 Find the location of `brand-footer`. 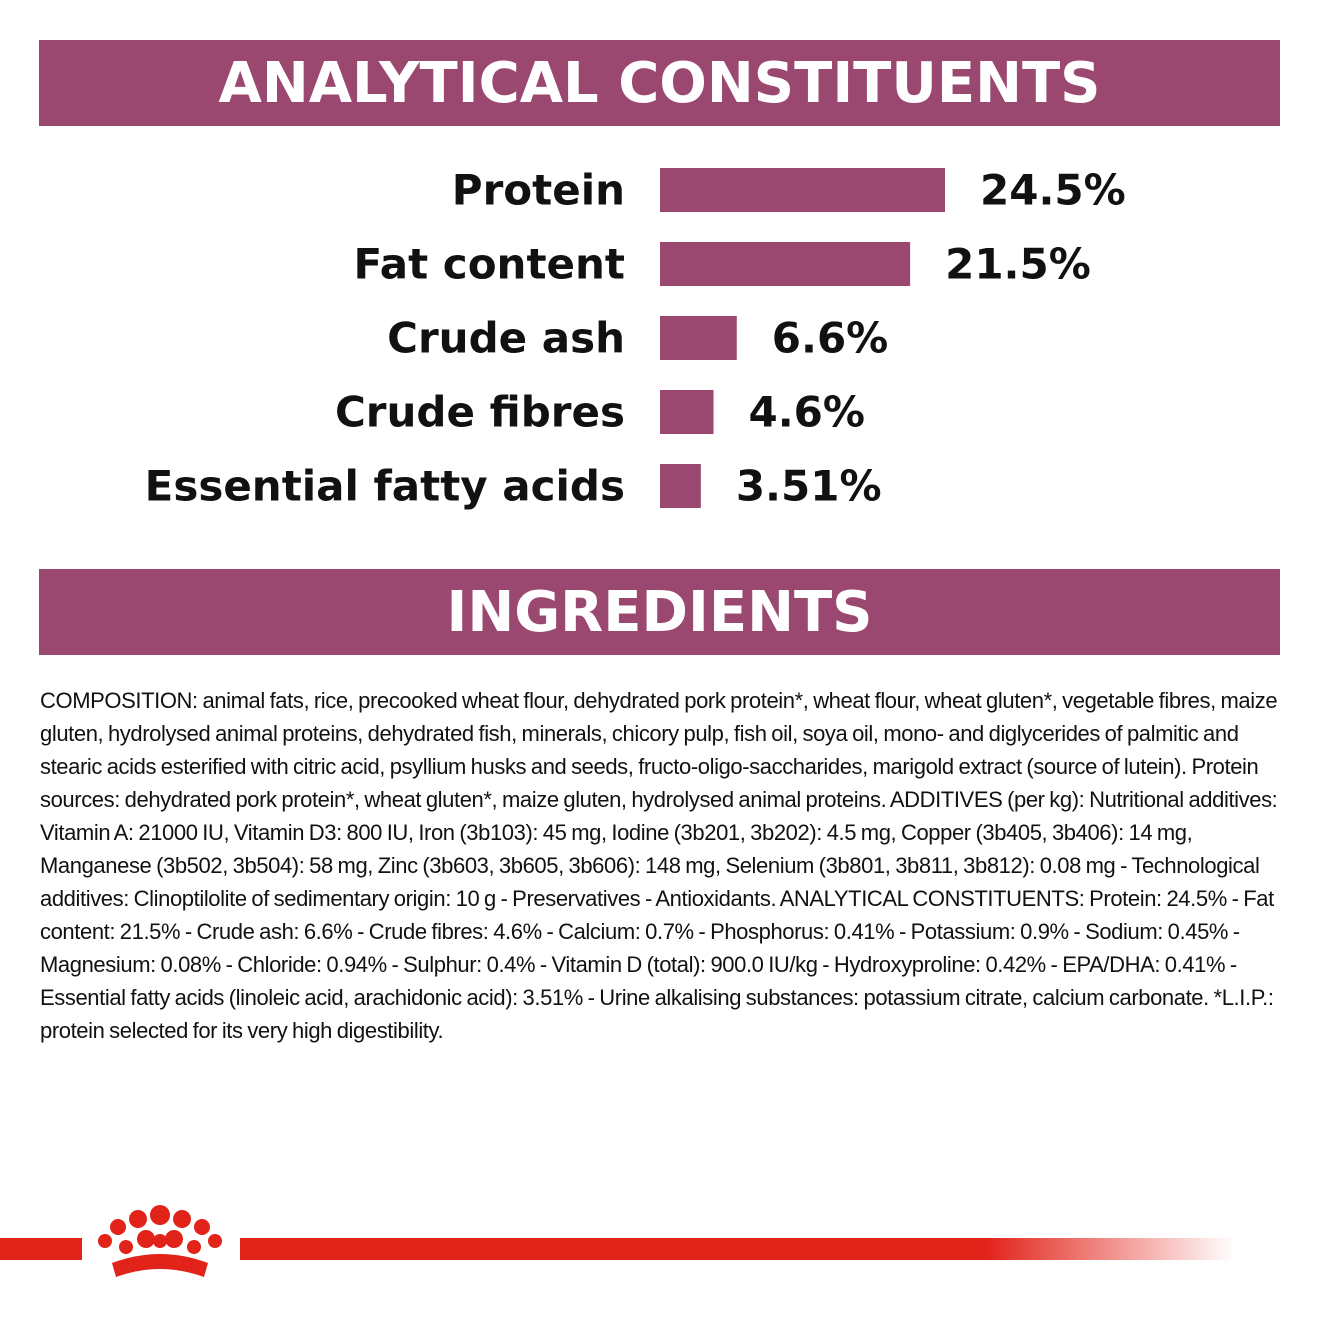

brand-footer is located at coordinates (617, 1241).